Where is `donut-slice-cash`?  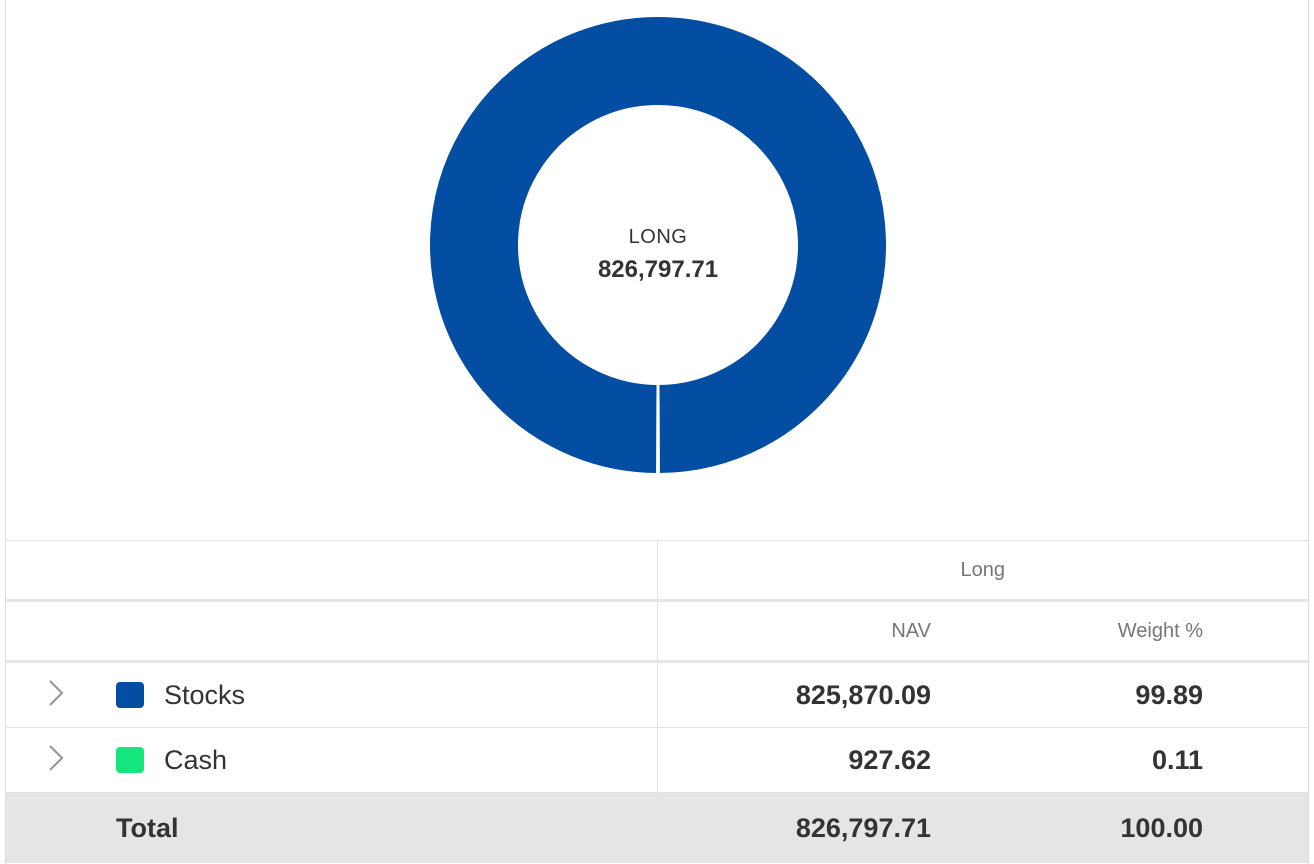 donut-slice-cash is located at coordinates (658, 429).